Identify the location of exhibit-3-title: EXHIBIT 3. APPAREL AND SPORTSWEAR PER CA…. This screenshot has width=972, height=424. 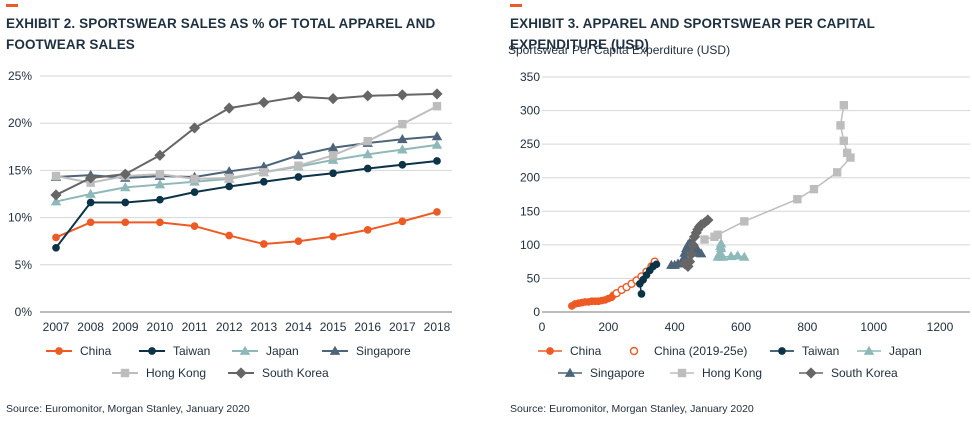
(692, 34).